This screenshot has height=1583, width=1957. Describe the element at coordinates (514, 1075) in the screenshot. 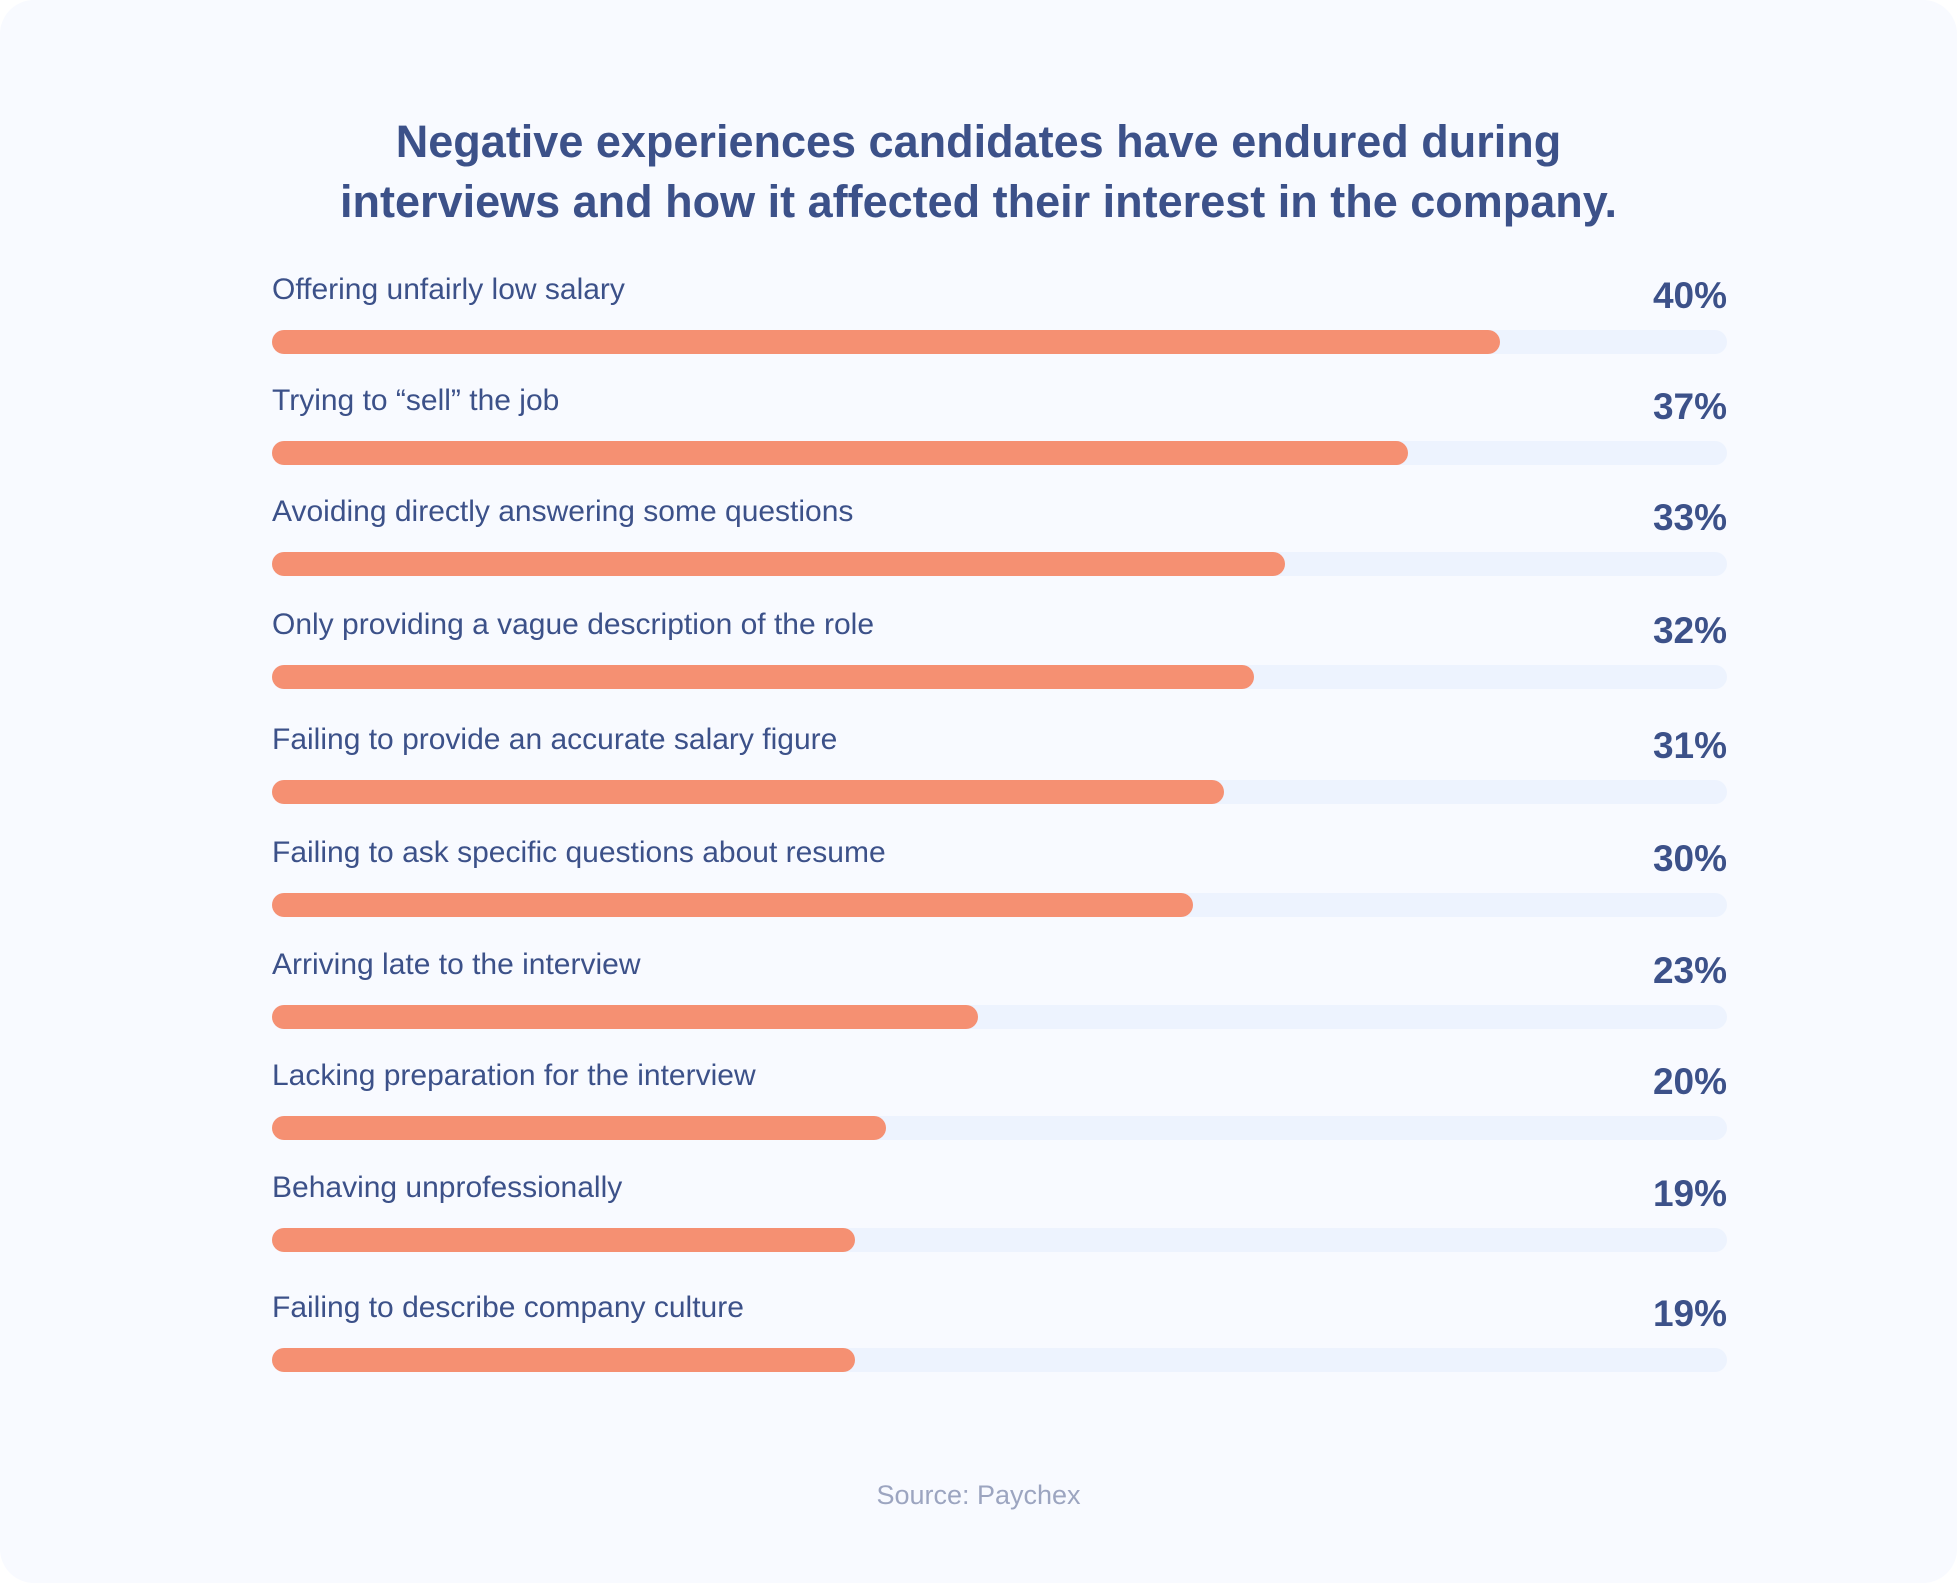

I see `category-label: Lacking preparation for the interview` at that location.